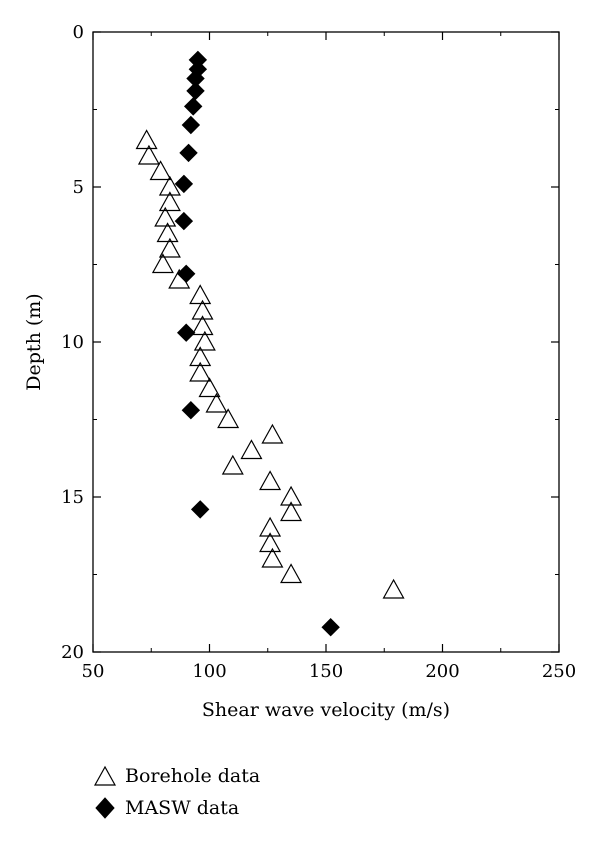 This screenshot has height=841, width=600. Describe the element at coordinates (326, 710) in the screenshot. I see `x-axis-title: Shear wave velocity (m/s)` at that location.